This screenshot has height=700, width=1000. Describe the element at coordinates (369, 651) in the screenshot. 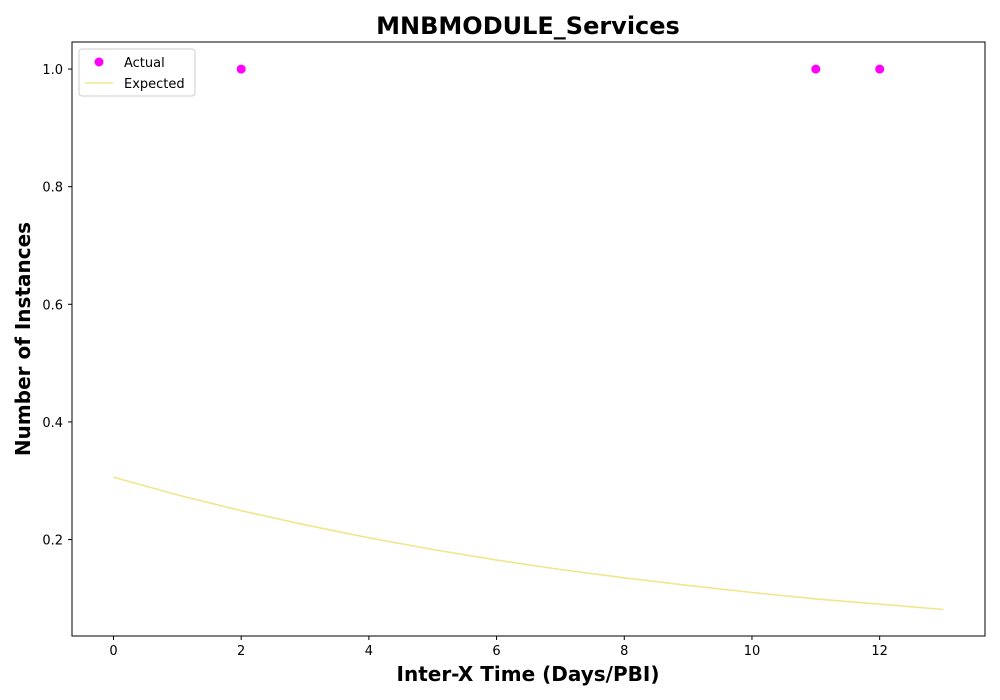

I see `x-tick-label: 4` at that location.